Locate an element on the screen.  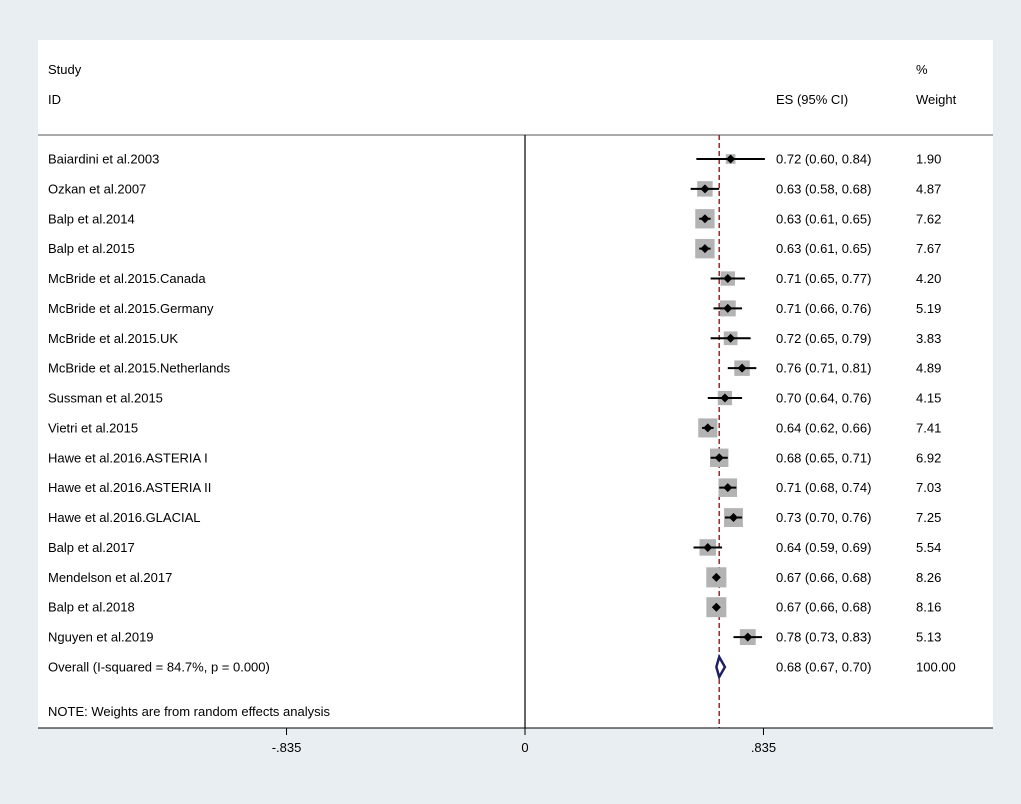
study-weight: 5.19 is located at coordinates (928, 308).